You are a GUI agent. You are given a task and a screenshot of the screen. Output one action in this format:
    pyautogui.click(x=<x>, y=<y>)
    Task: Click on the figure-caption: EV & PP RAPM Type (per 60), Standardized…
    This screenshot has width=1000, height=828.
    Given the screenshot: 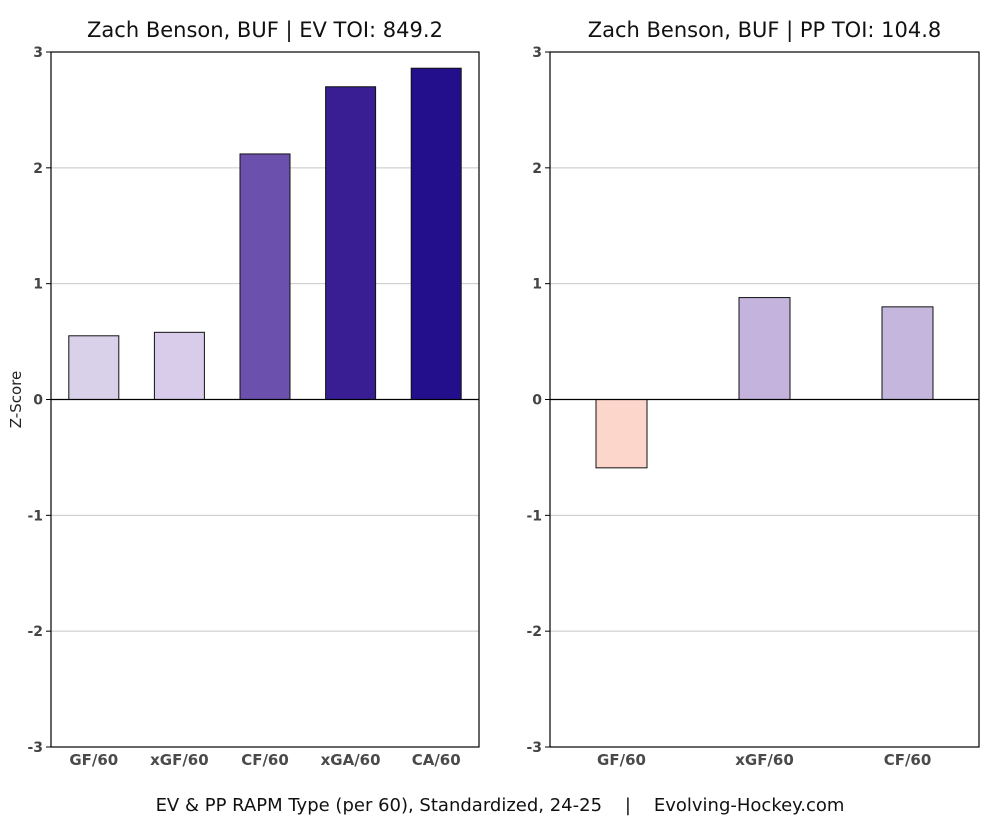 What is the action you would take?
    pyautogui.click(x=500, y=805)
    